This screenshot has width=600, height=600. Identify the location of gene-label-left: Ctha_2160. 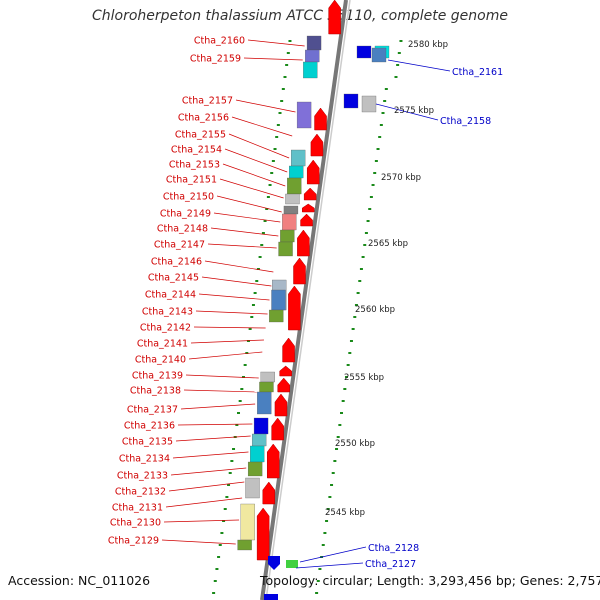
(219, 41).